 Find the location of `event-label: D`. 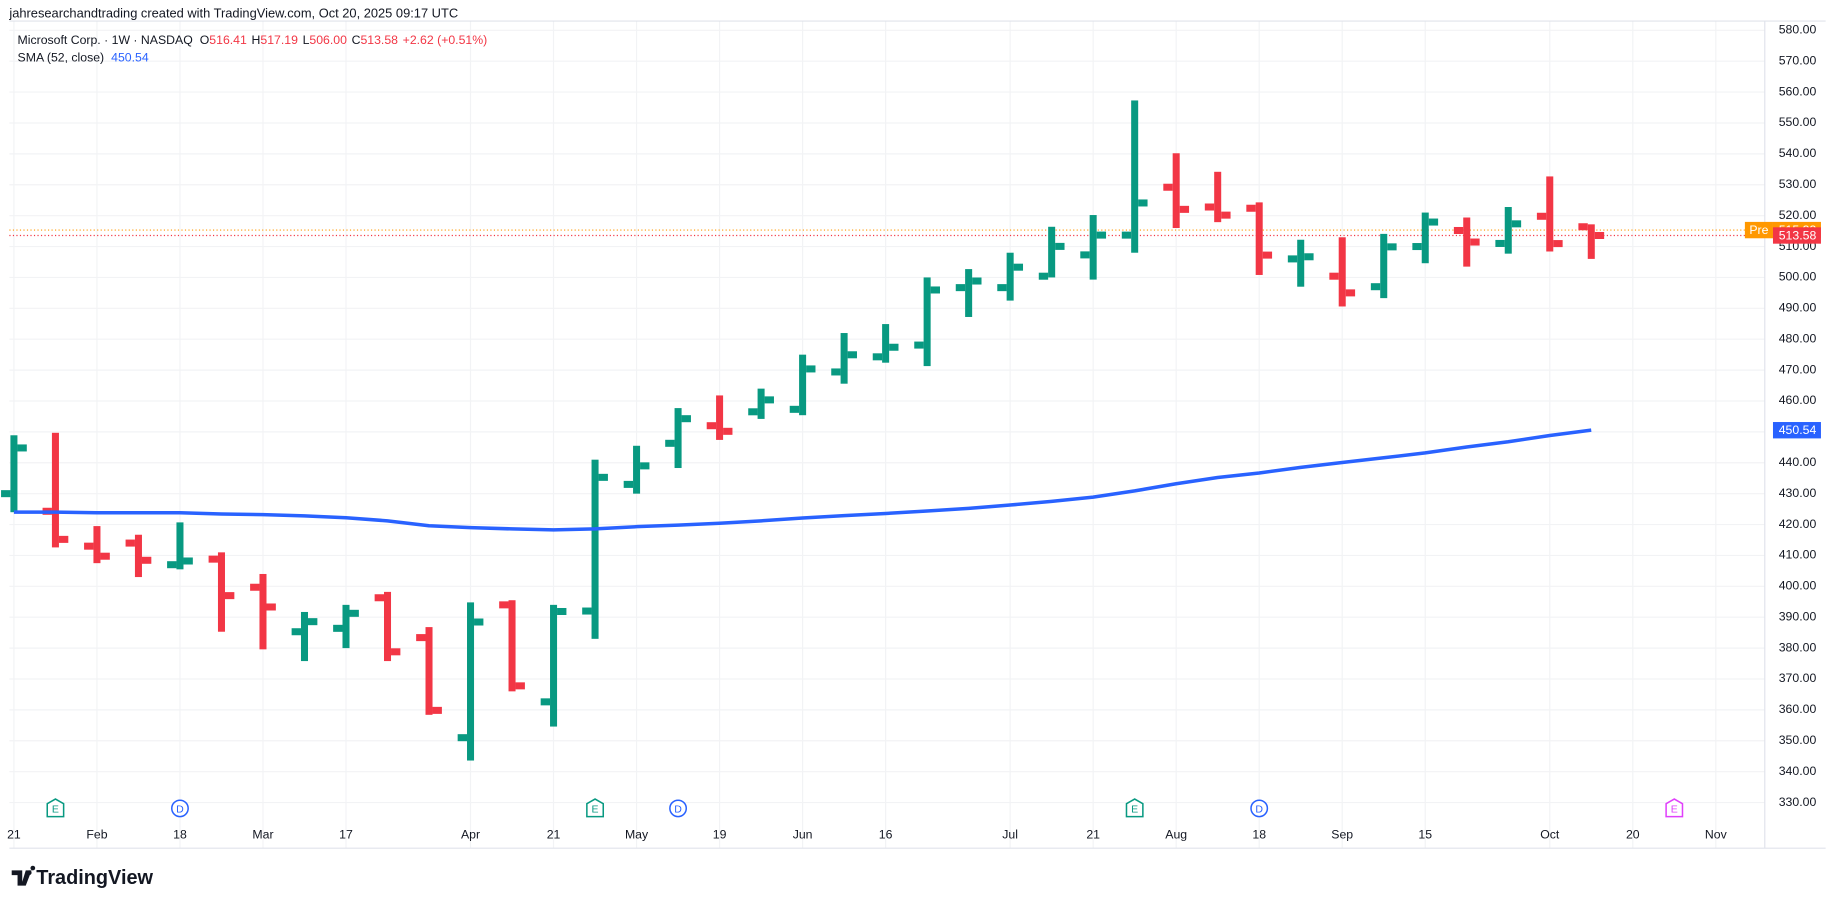

event-label: D is located at coordinates (1259, 809).